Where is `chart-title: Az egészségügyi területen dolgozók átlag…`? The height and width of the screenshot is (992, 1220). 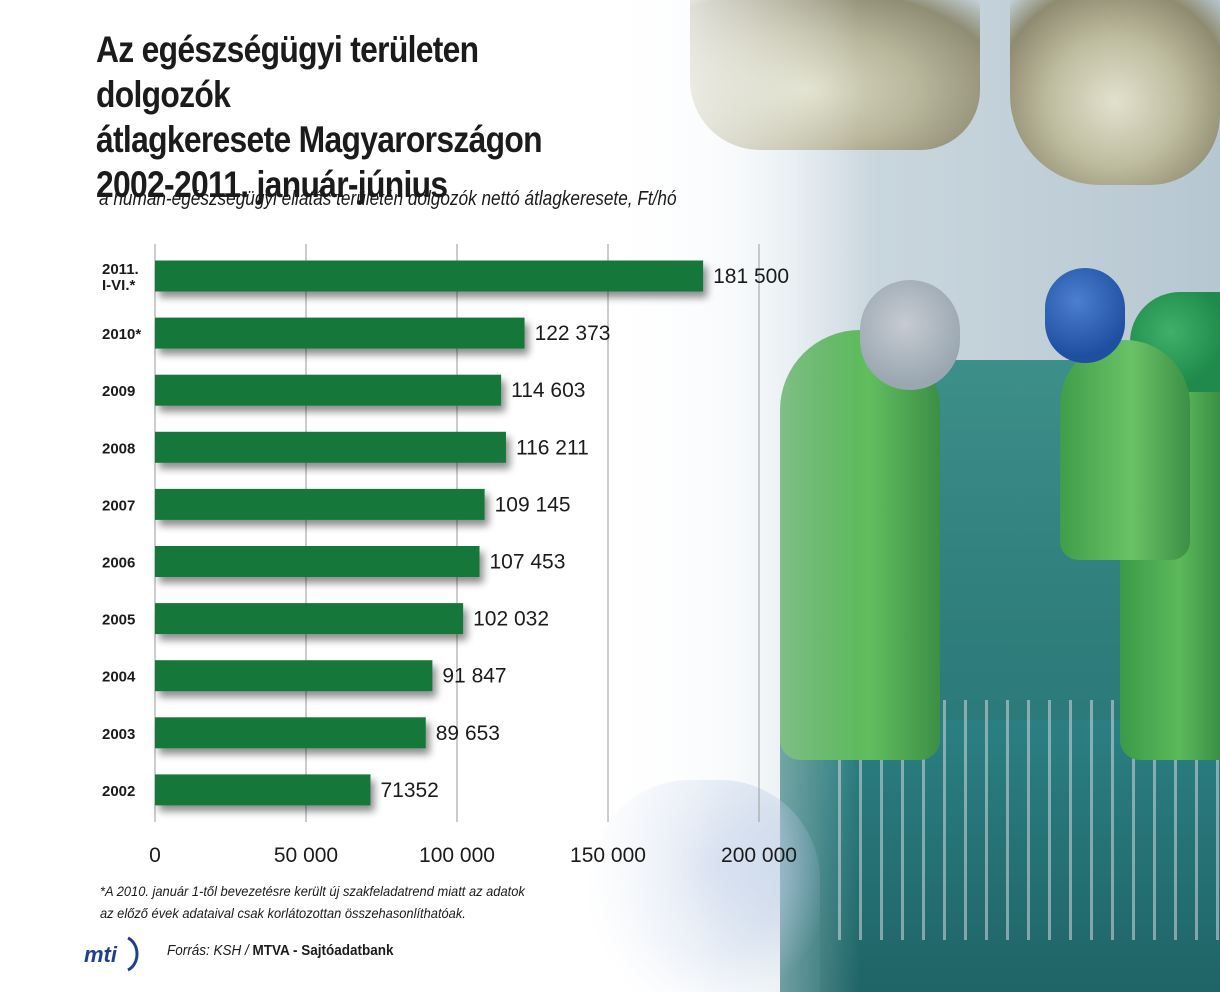
chart-title: Az egészségügyi területen dolgozók átlag… is located at coordinates (358, 117).